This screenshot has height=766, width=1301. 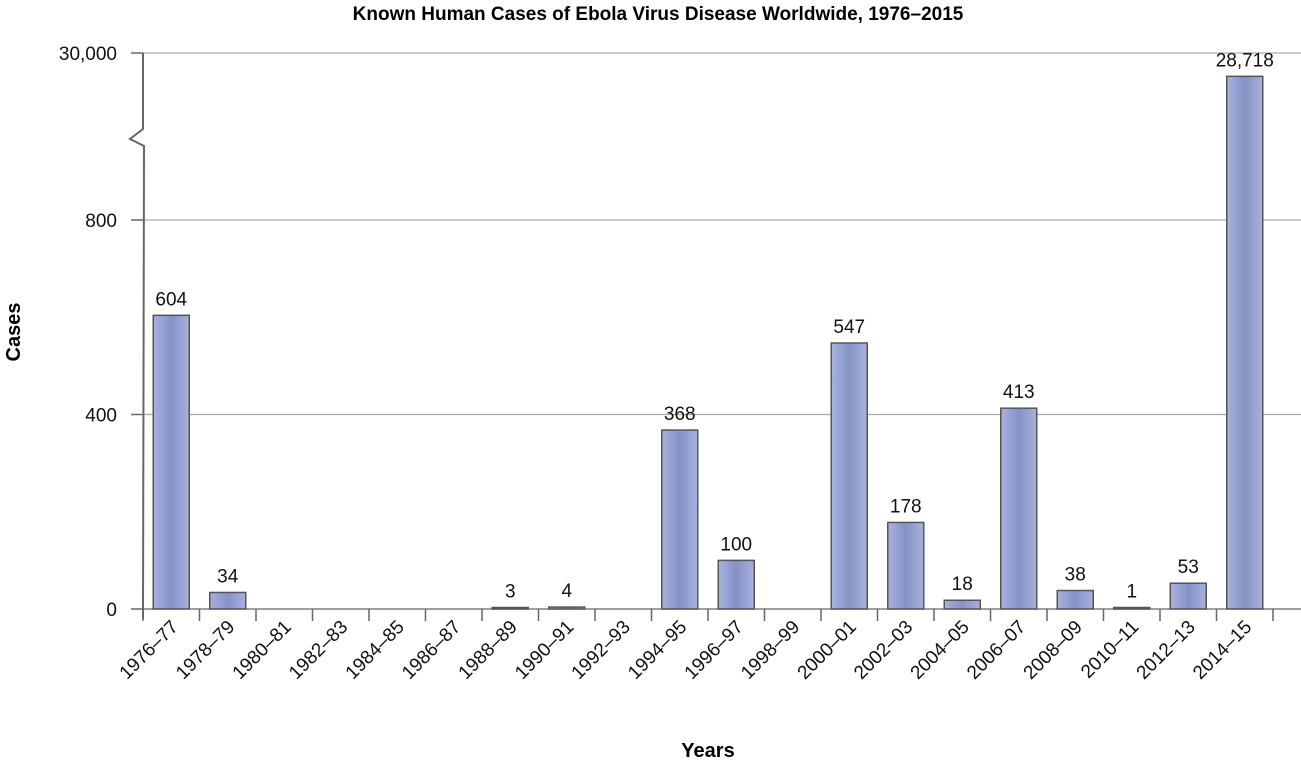 What do you see at coordinates (14, 332) in the screenshot?
I see `y-axis-title: Cases` at bounding box center [14, 332].